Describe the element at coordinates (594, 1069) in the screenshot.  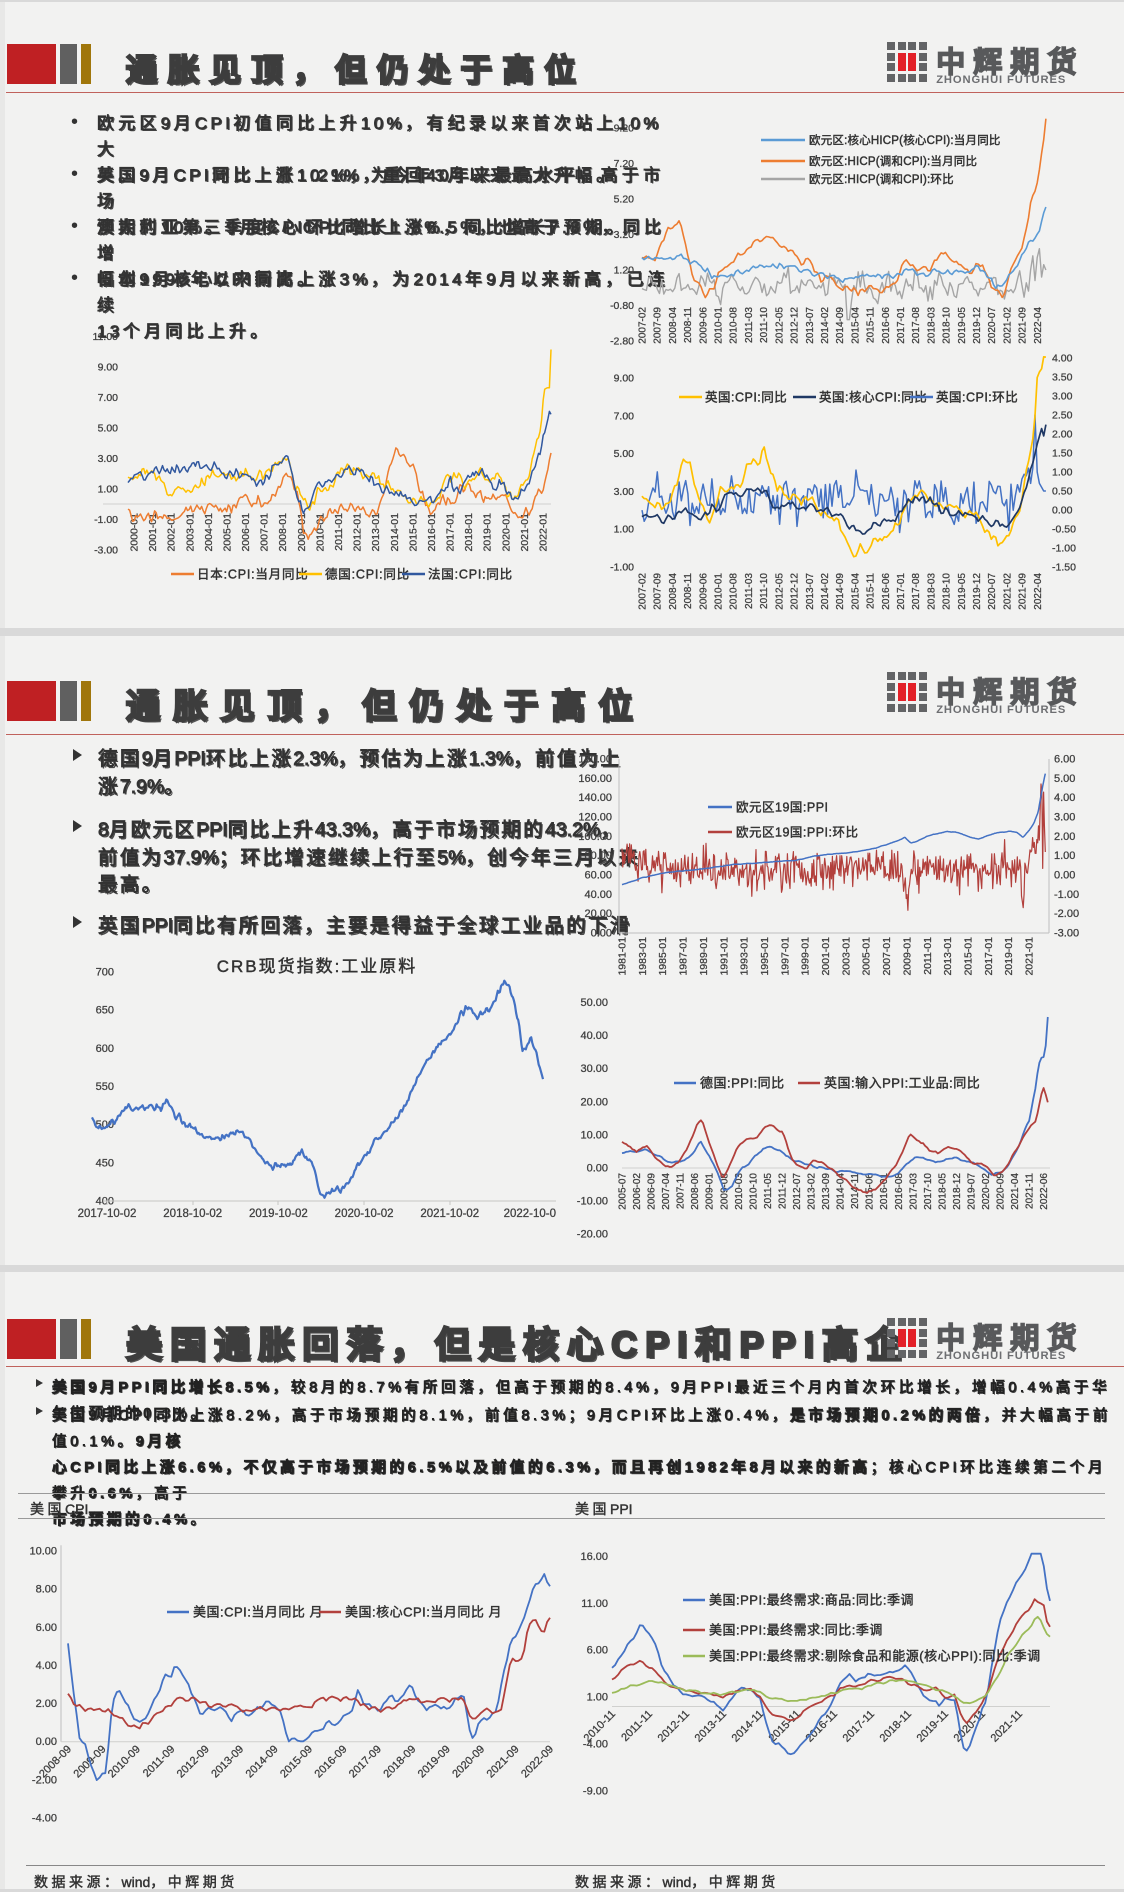
I see `svg-text: 30.00` at that location.